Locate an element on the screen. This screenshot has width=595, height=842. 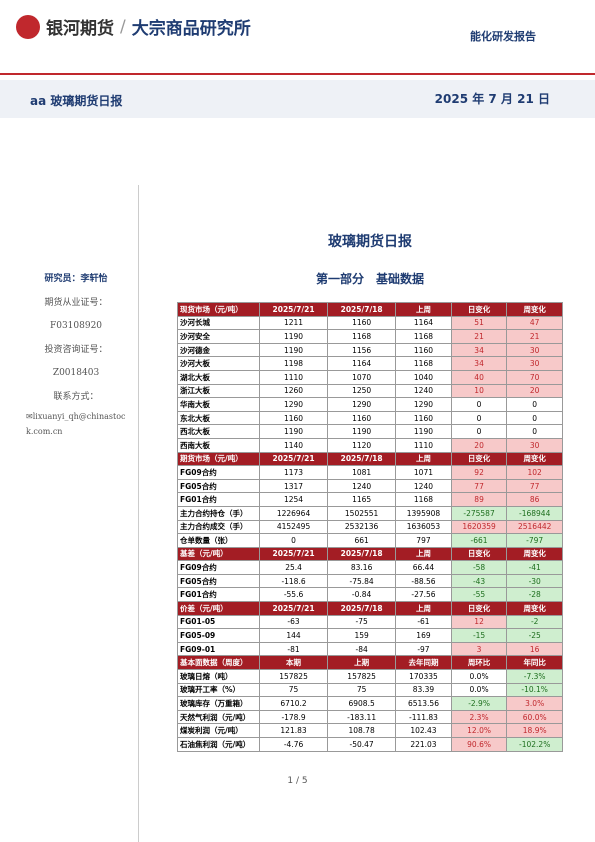
cell: 1226964 is located at coordinates (293, 513).